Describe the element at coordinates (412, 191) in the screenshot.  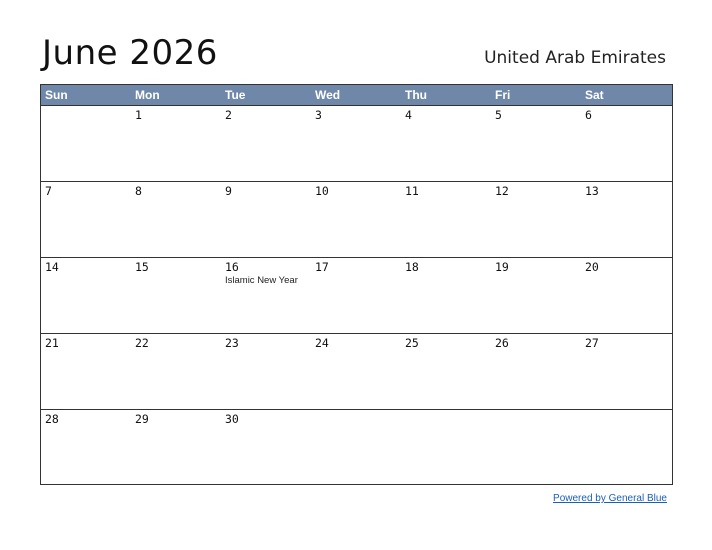
I see `day-number: 11` at that location.